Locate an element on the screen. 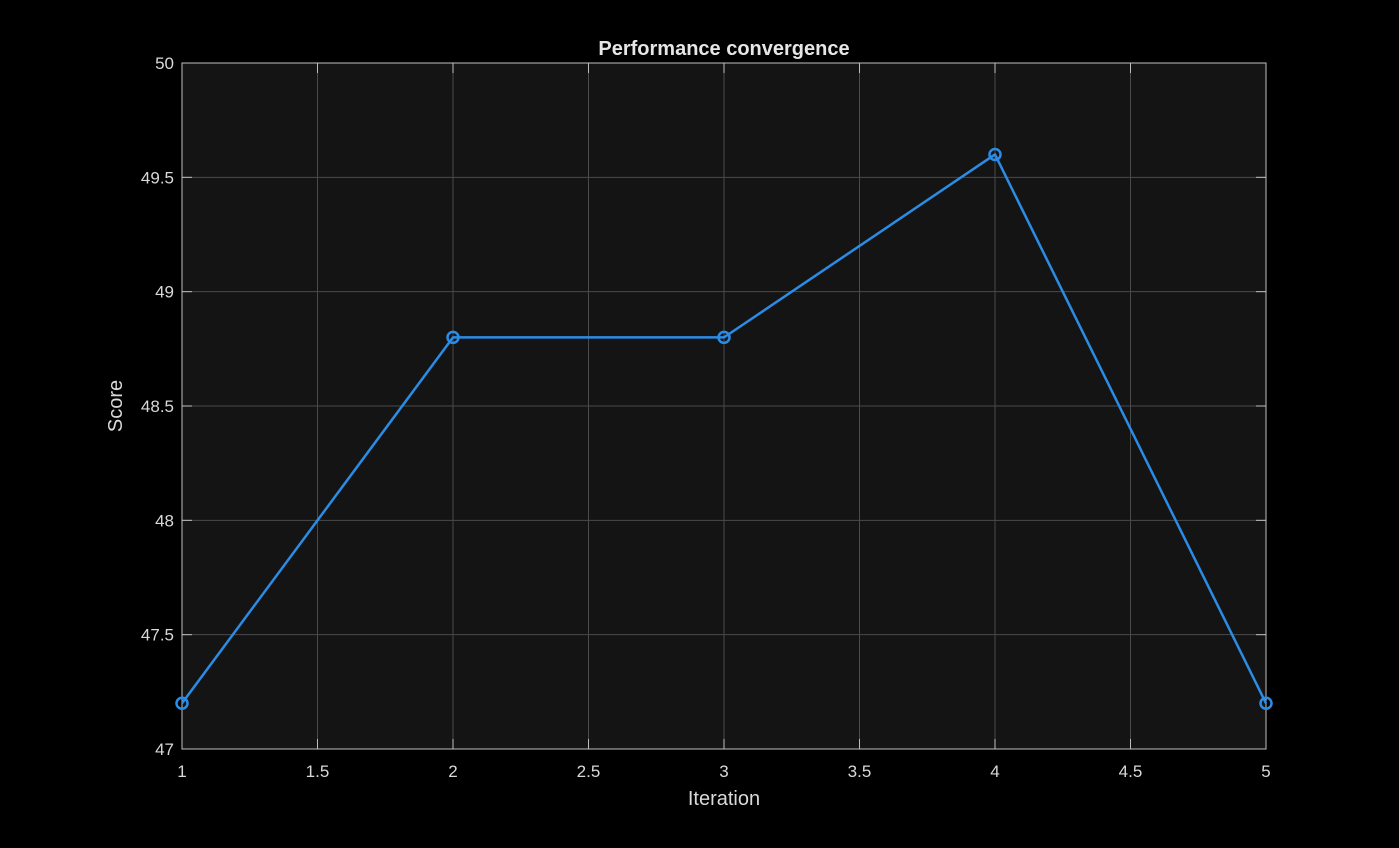  x-tick-label: 2.5 is located at coordinates (589, 771).